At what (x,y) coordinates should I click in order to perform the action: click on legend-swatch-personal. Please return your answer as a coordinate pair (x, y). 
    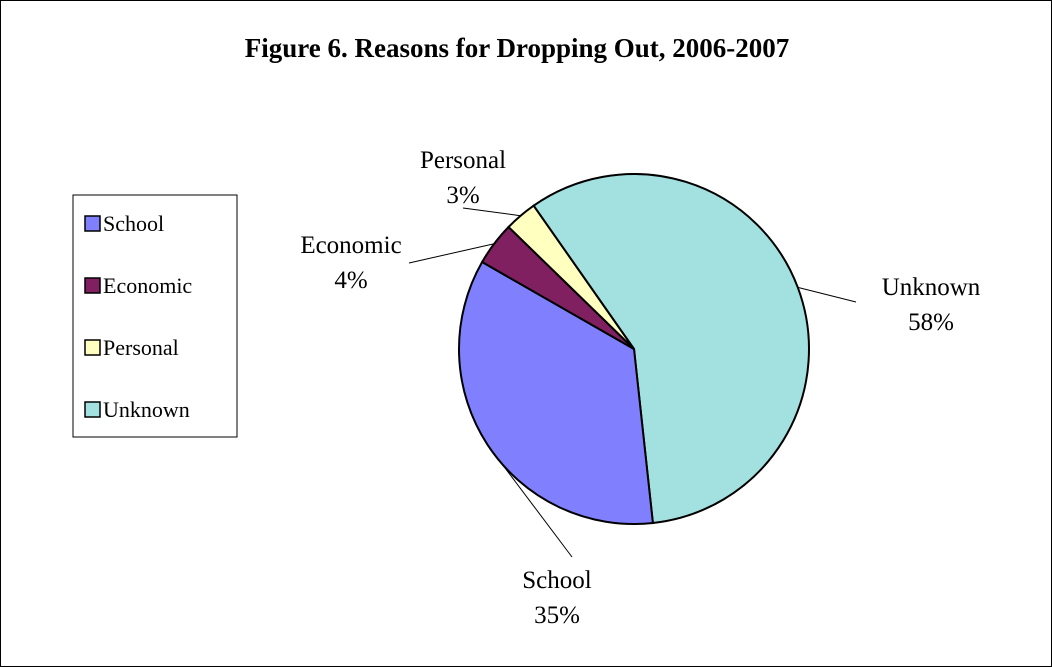
    Looking at the image, I should click on (92, 347).